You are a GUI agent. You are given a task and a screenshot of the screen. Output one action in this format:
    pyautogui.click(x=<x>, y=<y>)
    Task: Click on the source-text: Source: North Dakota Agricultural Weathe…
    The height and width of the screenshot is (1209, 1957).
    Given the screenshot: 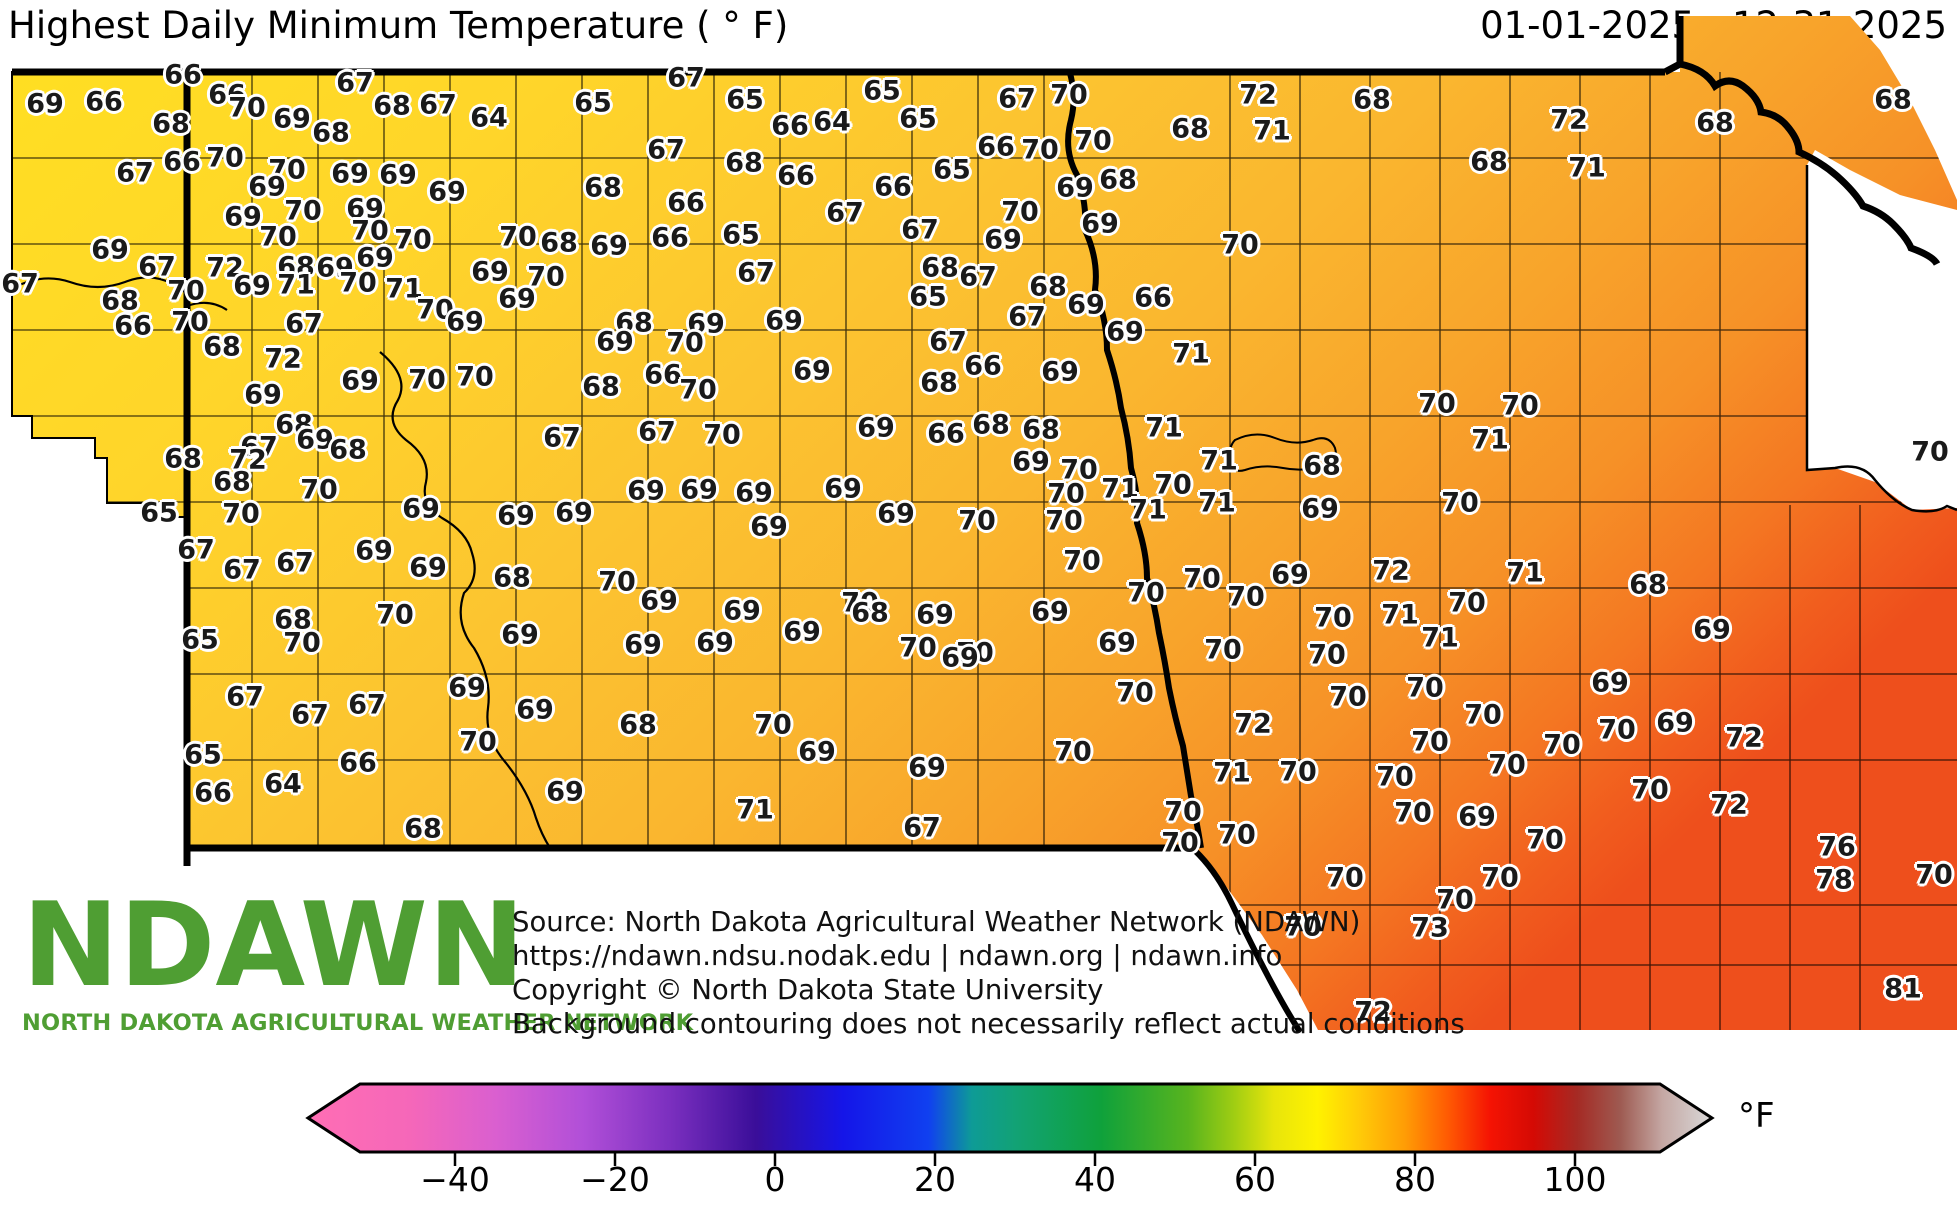 What is the action you would take?
    pyautogui.click(x=988, y=973)
    